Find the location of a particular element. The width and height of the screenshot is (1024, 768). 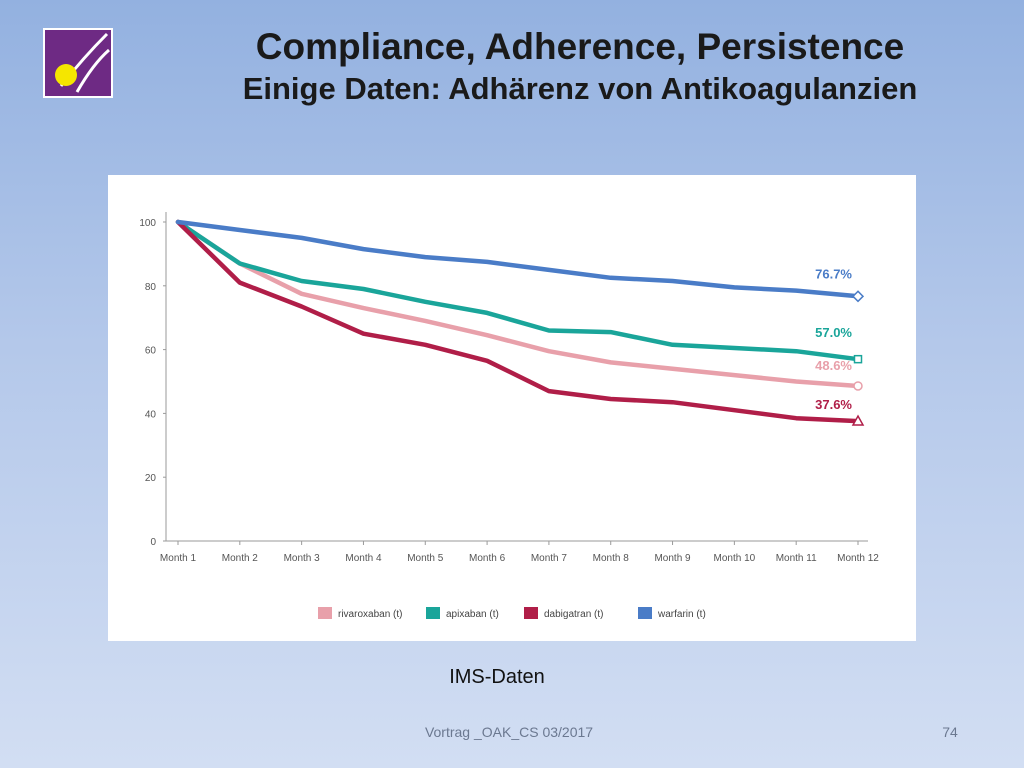

y-tick-label: 0 is located at coordinates (153, 542).